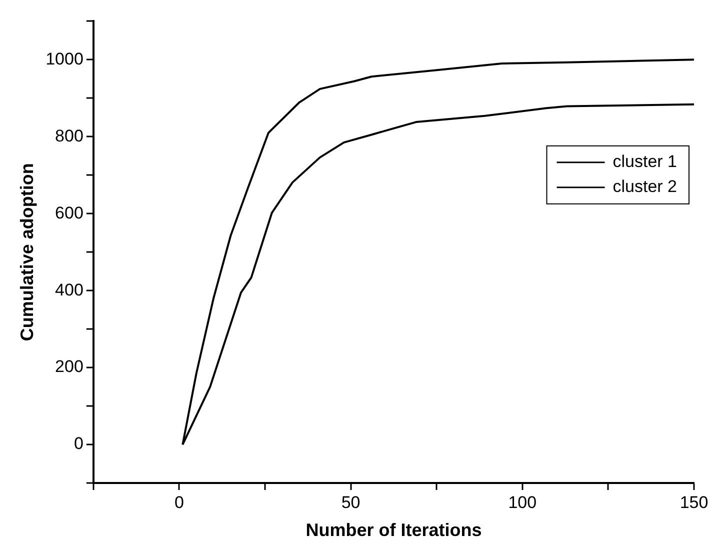 The image size is (722, 559). I want to click on y-tick-label: 1000, so click(65, 58).